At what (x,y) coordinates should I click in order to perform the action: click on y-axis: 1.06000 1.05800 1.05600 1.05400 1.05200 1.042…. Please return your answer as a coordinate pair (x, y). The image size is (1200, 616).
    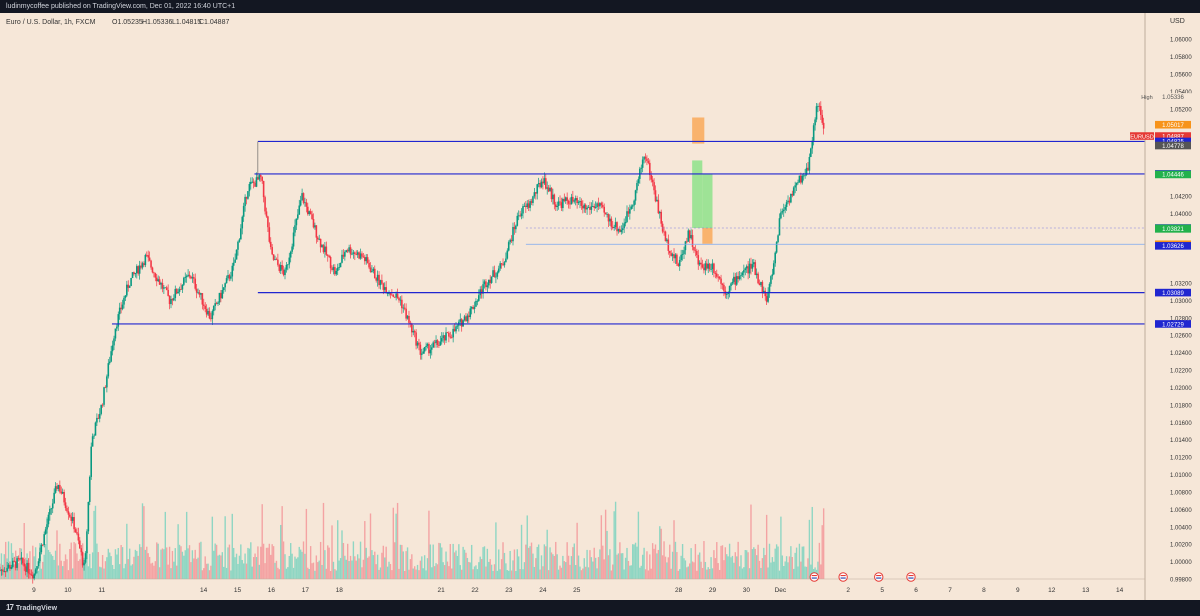
    Looking at the image, I should click on (1181, 311).